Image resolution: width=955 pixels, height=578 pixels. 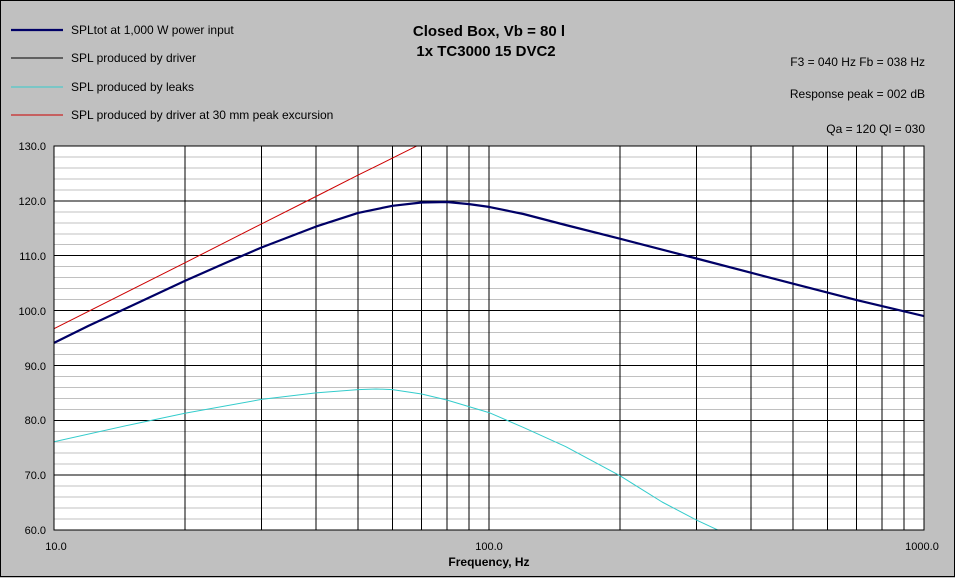 I want to click on x-tick-label: 100.0, so click(x=489, y=547).